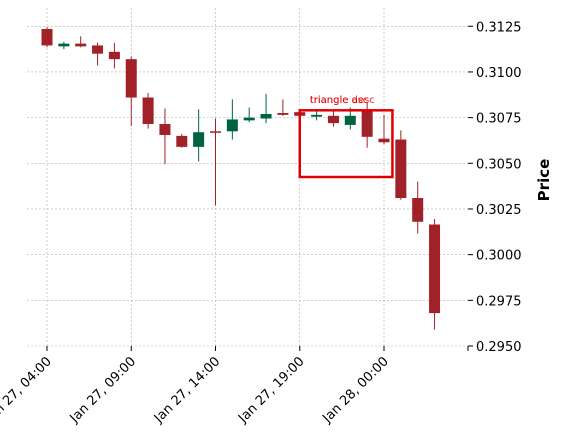  I want to click on y-tick-label: 0.3000, so click(499, 256).